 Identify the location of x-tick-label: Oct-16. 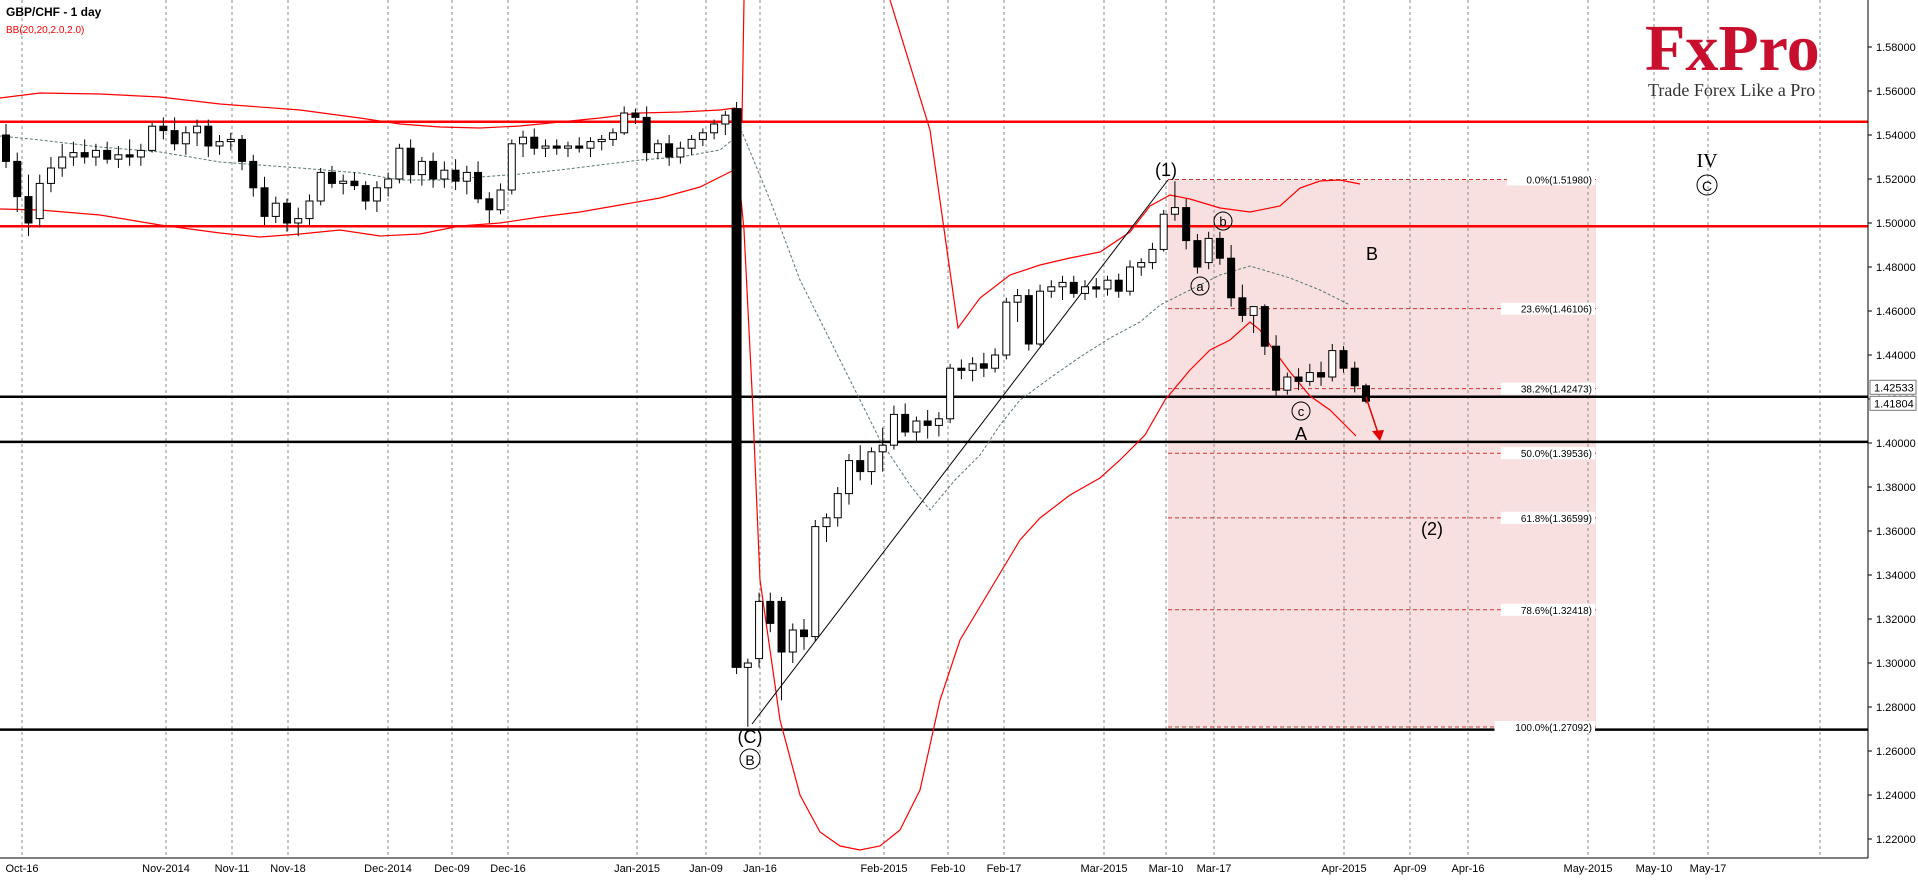
(21, 869).